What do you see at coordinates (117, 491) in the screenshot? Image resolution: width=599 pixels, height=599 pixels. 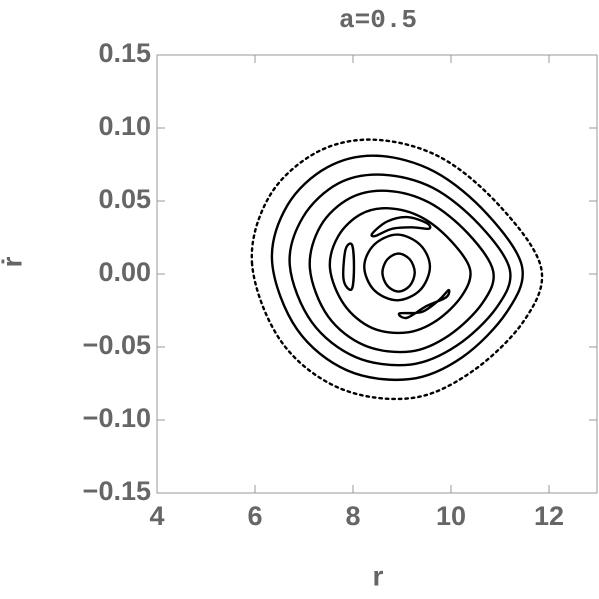 I see `y-tick-label: −0.15` at bounding box center [117, 491].